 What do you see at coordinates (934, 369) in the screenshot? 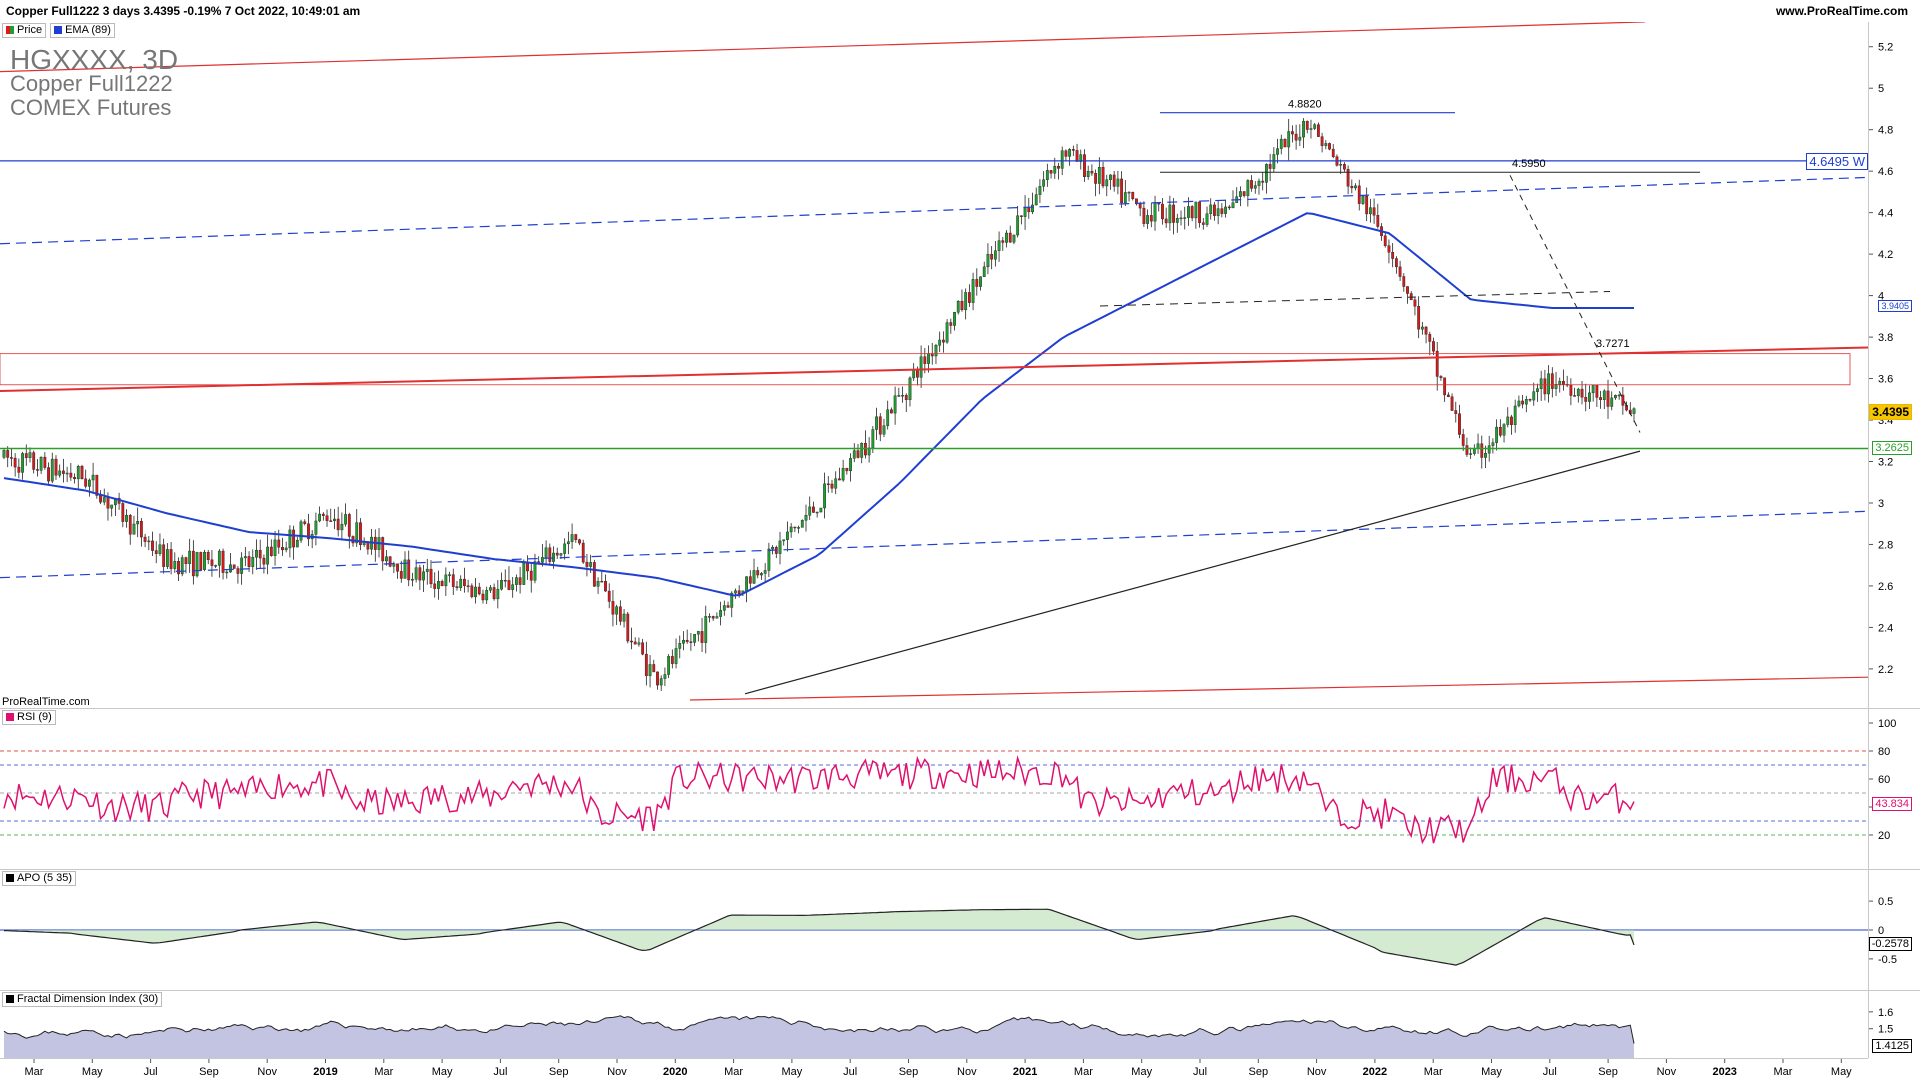
I see `red-trendline` at bounding box center [934, 369].